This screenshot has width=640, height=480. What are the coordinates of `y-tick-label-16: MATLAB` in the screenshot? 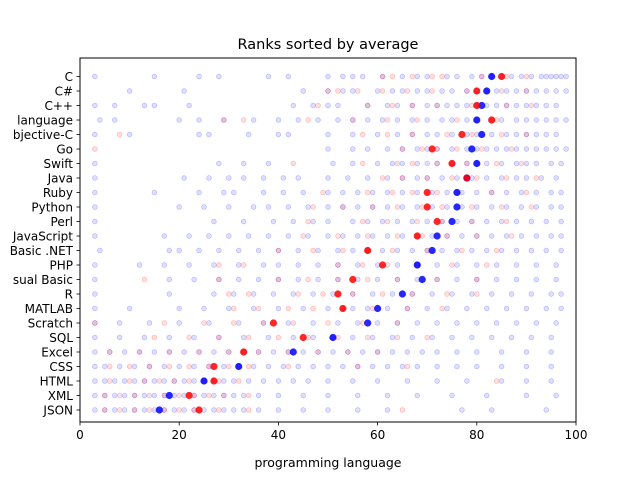 It's located at (49, 309).